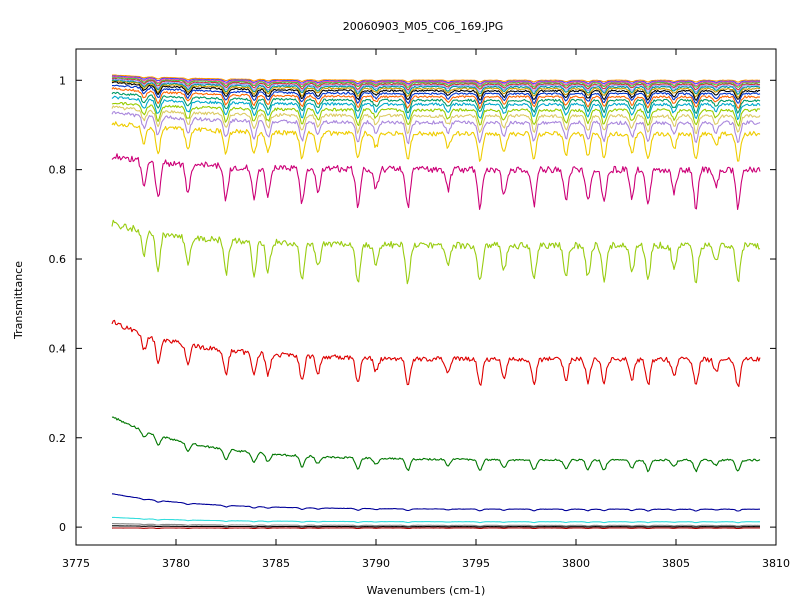 This screenshot has width=800, height=600. I want to click on x-tick-label: 3800, so click(576, 563).